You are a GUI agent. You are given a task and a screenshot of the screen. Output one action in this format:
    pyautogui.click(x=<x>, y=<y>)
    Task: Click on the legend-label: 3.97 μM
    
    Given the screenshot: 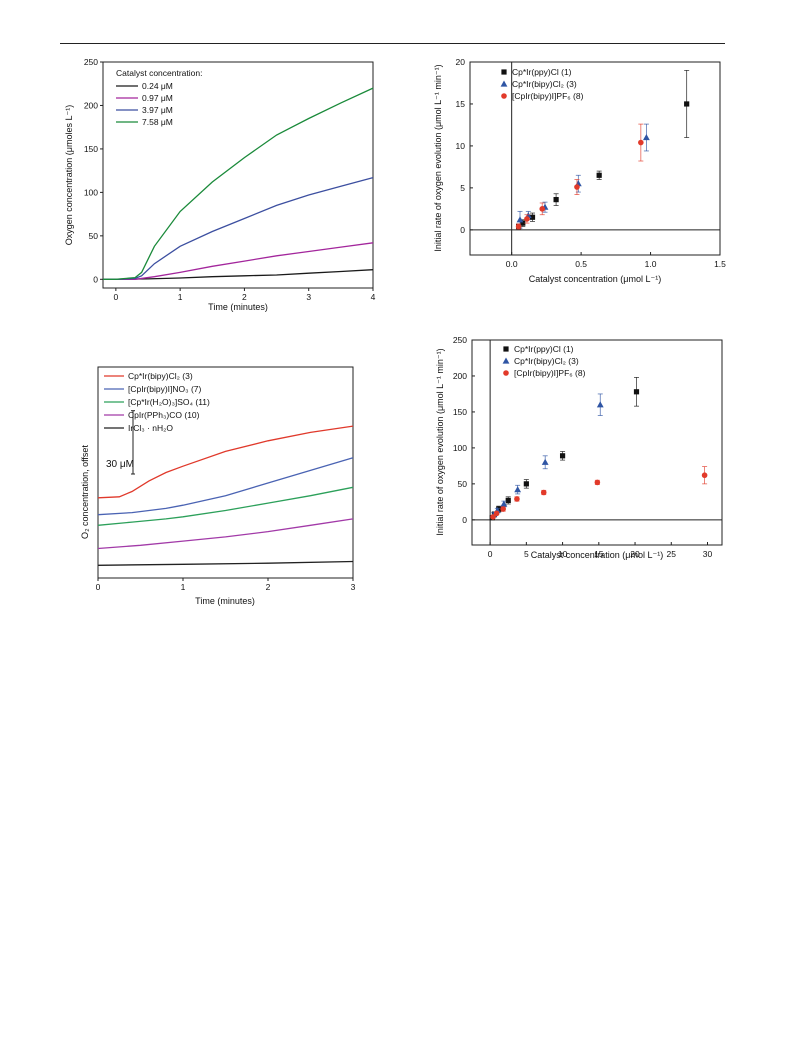 What is the action you would take?
    pyautogui.click(x=157, y=110)
    